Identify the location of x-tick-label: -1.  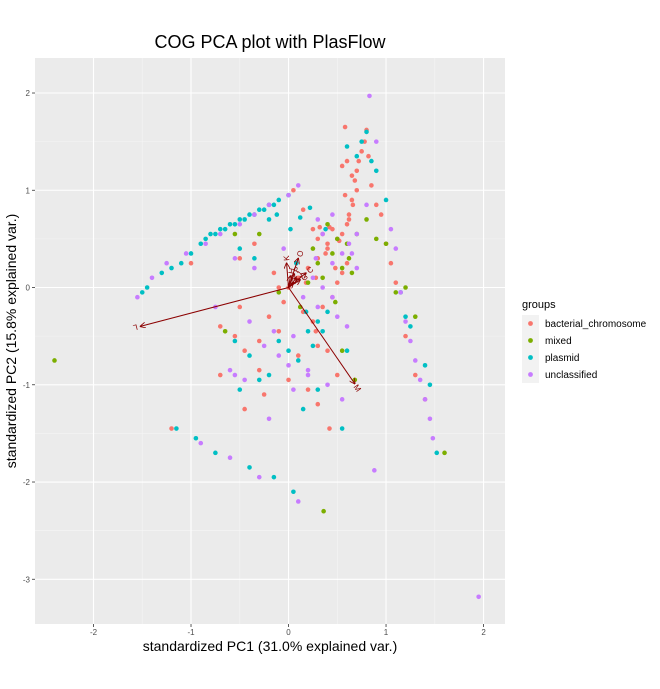
(191, 632).